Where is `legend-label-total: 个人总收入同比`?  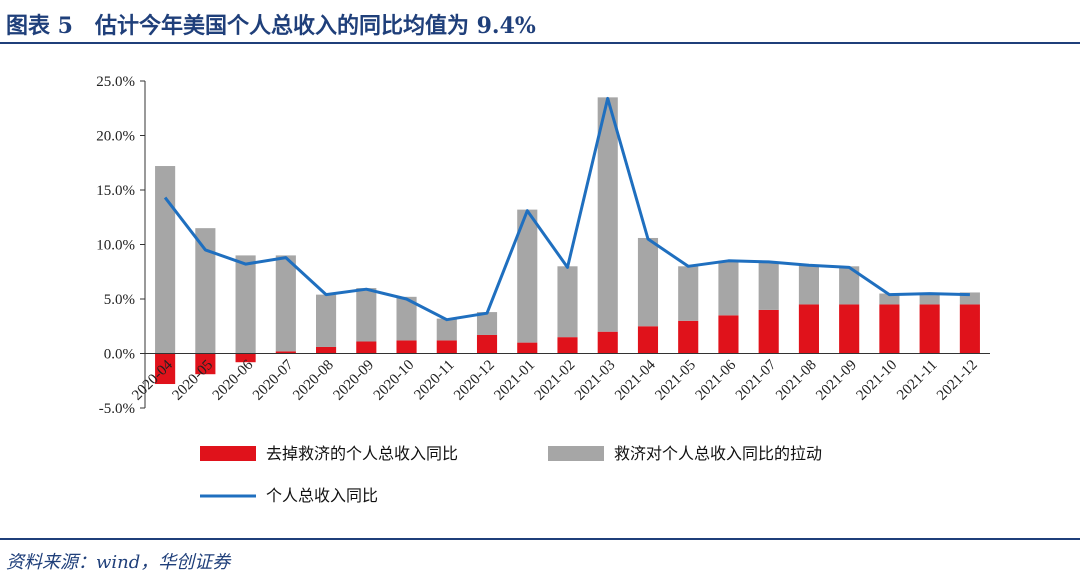
legend-label-total: 个人总收入同比 is located at coordinates (322, 495).